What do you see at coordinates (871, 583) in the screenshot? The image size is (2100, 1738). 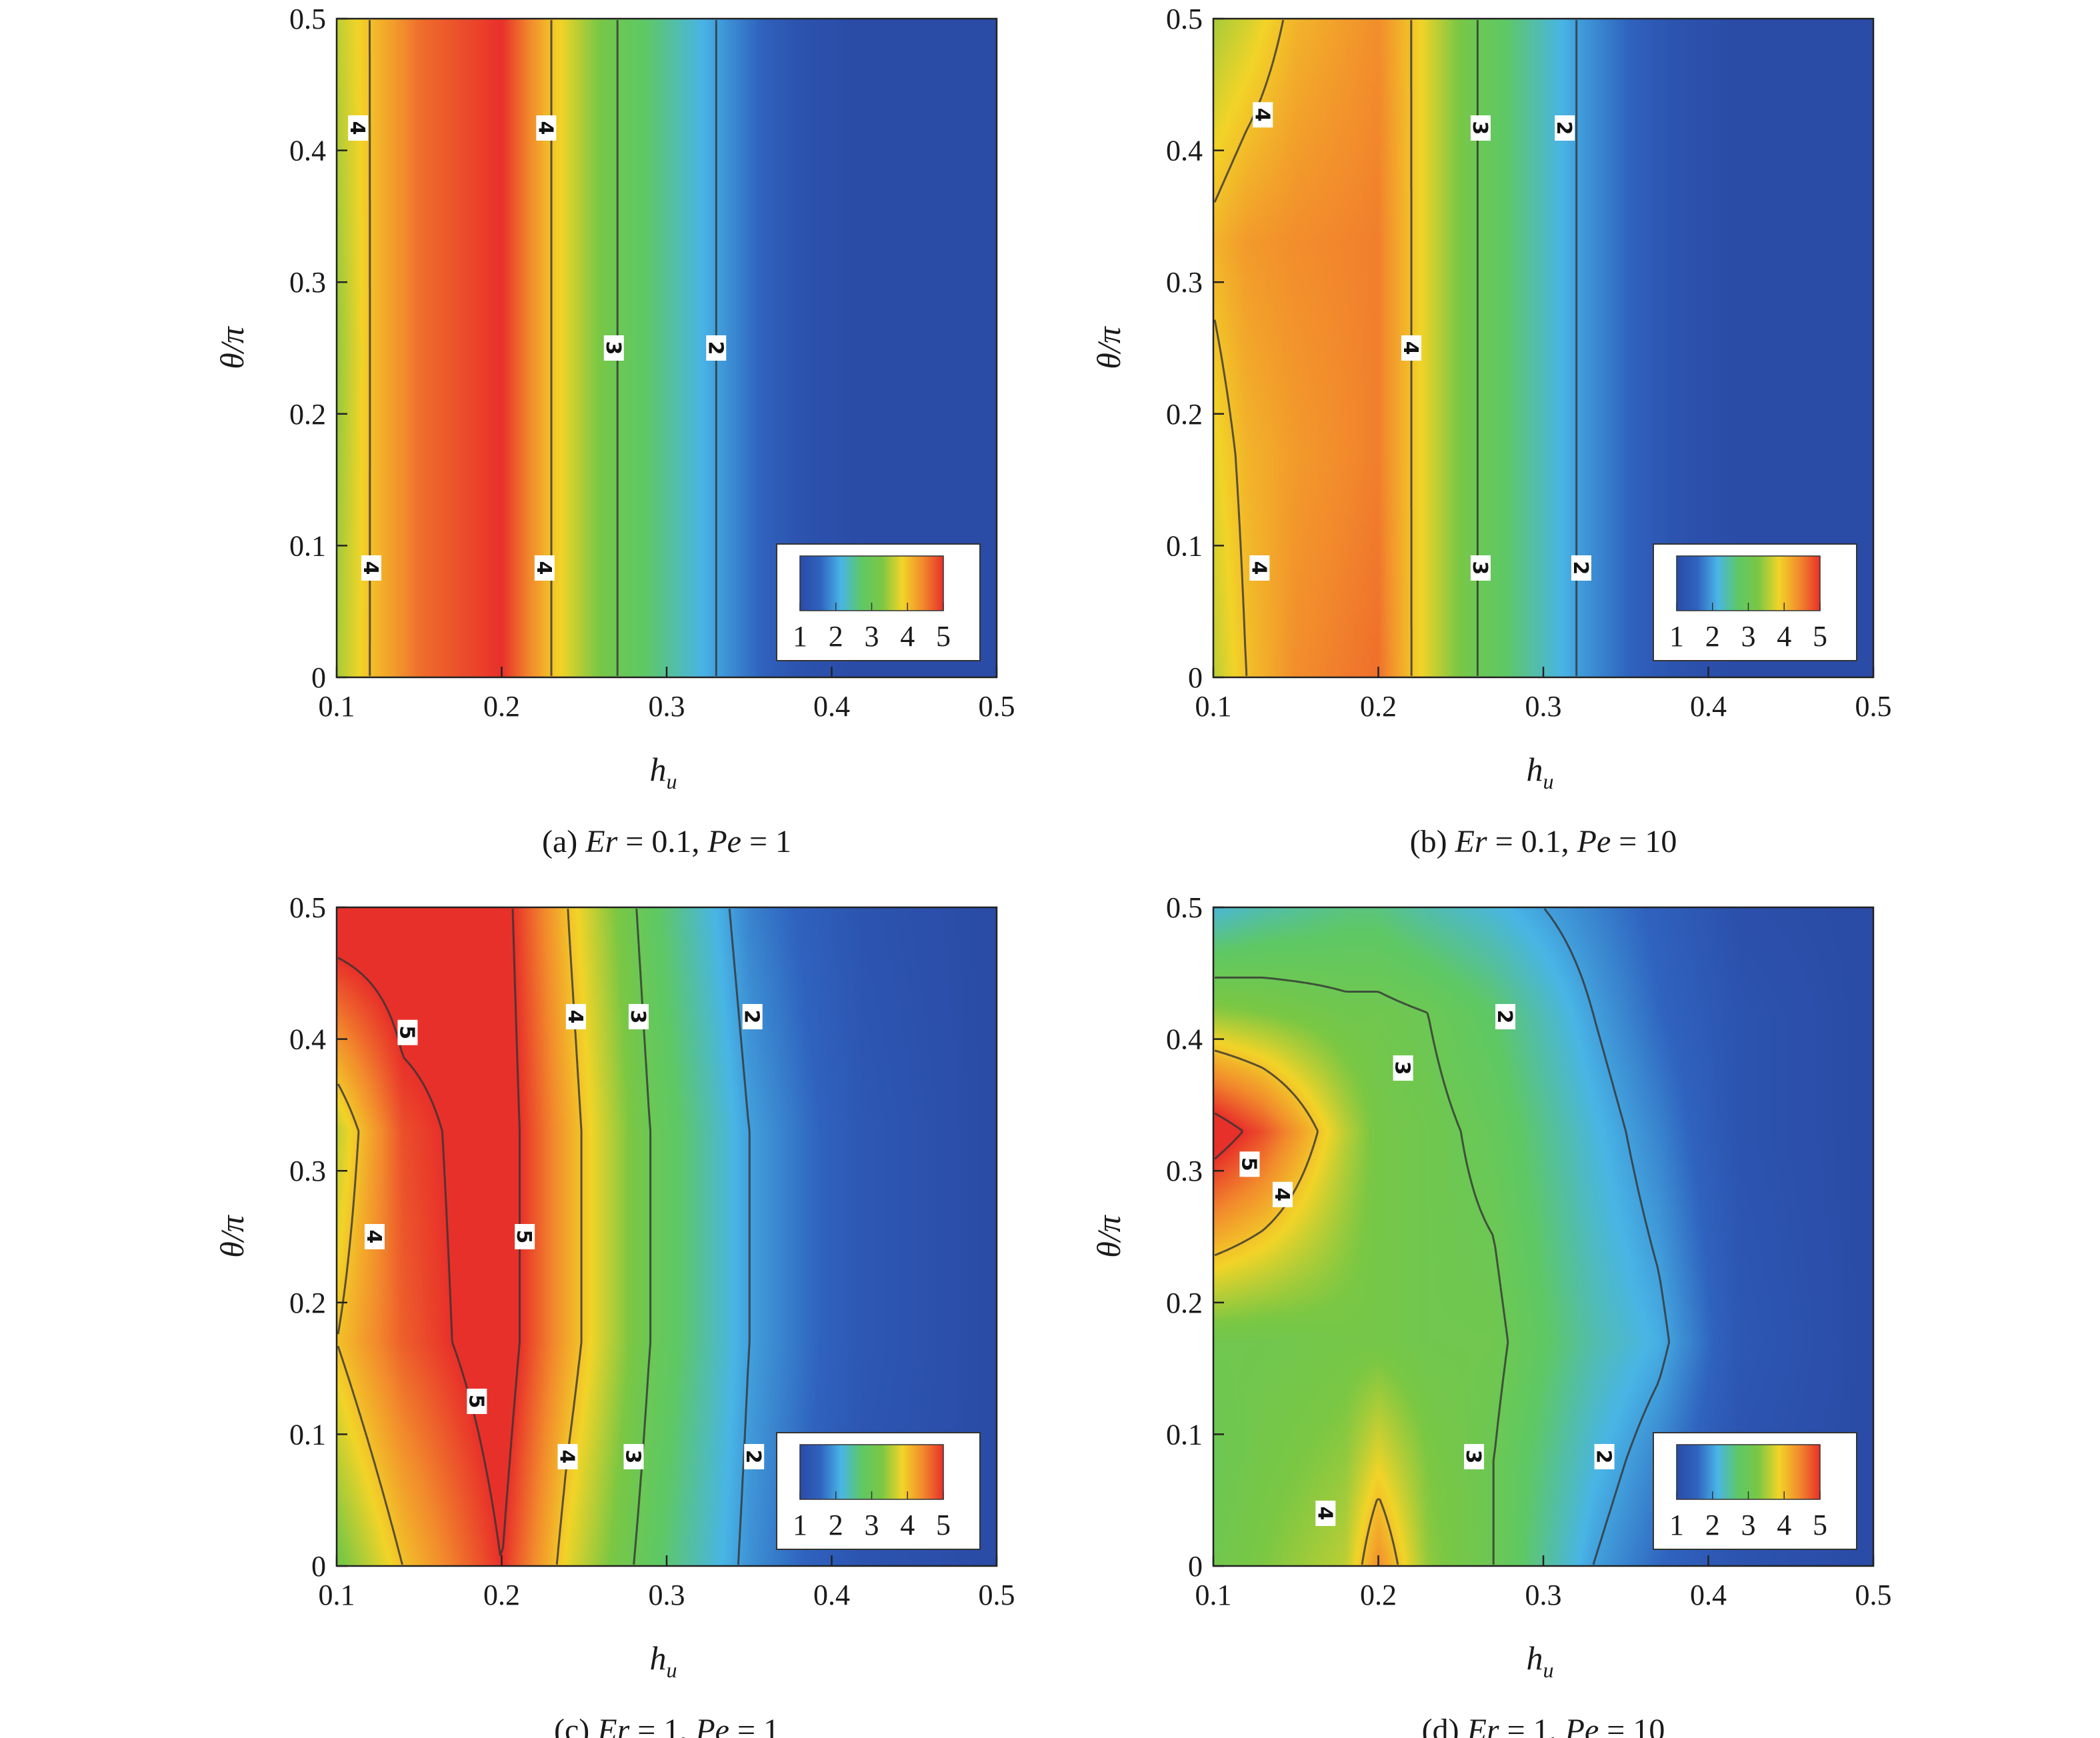 I see `colorbar-gradient` at bounding box center [871, 583].